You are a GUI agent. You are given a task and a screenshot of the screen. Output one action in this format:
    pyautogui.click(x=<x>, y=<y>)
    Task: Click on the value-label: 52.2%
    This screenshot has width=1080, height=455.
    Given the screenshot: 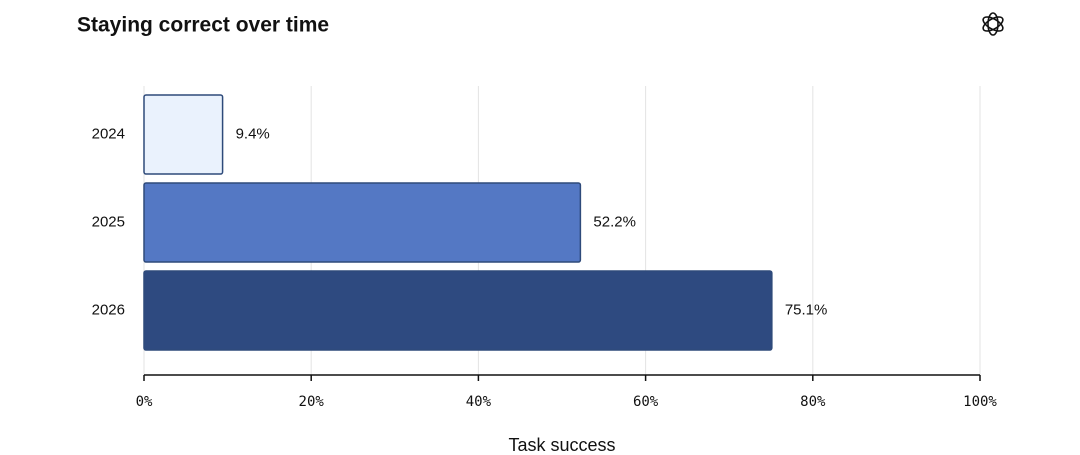 What is the action you would take?
    pyautogui.click(x=614, y=221)
    